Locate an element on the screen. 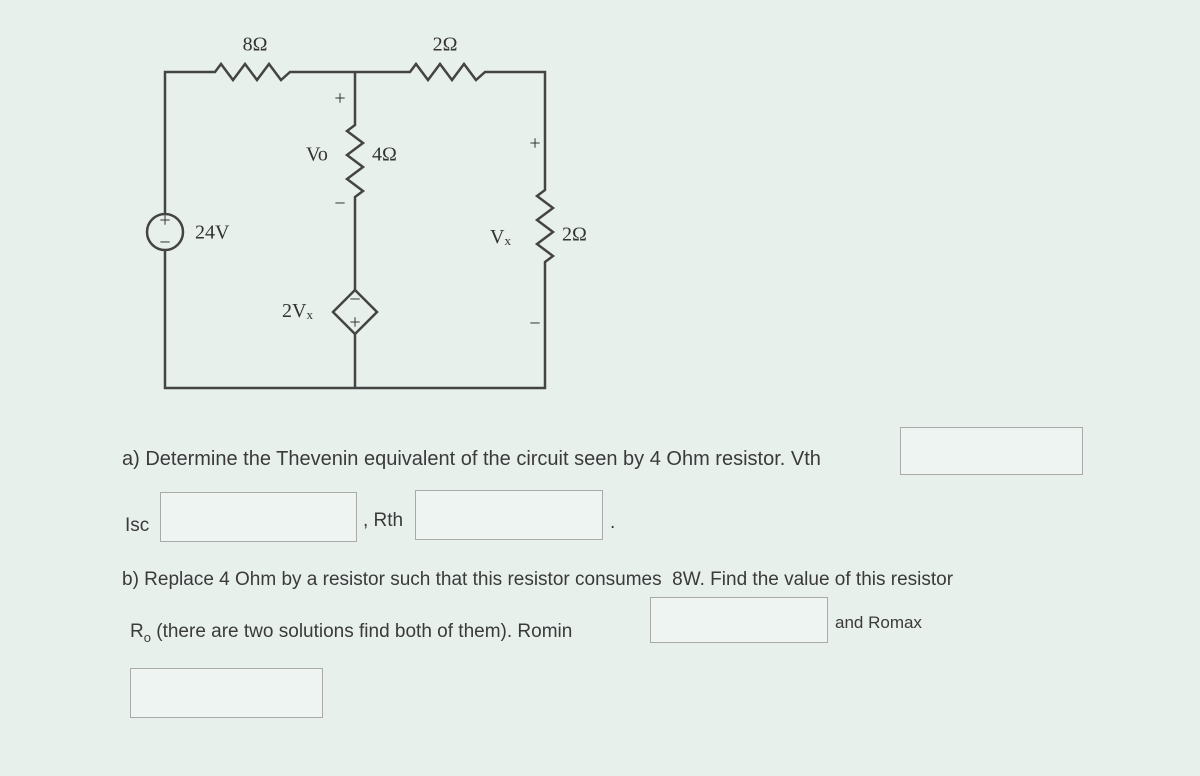 This screenshot has width=1200, height=776. isc-input is located at coordinates (258, 517).